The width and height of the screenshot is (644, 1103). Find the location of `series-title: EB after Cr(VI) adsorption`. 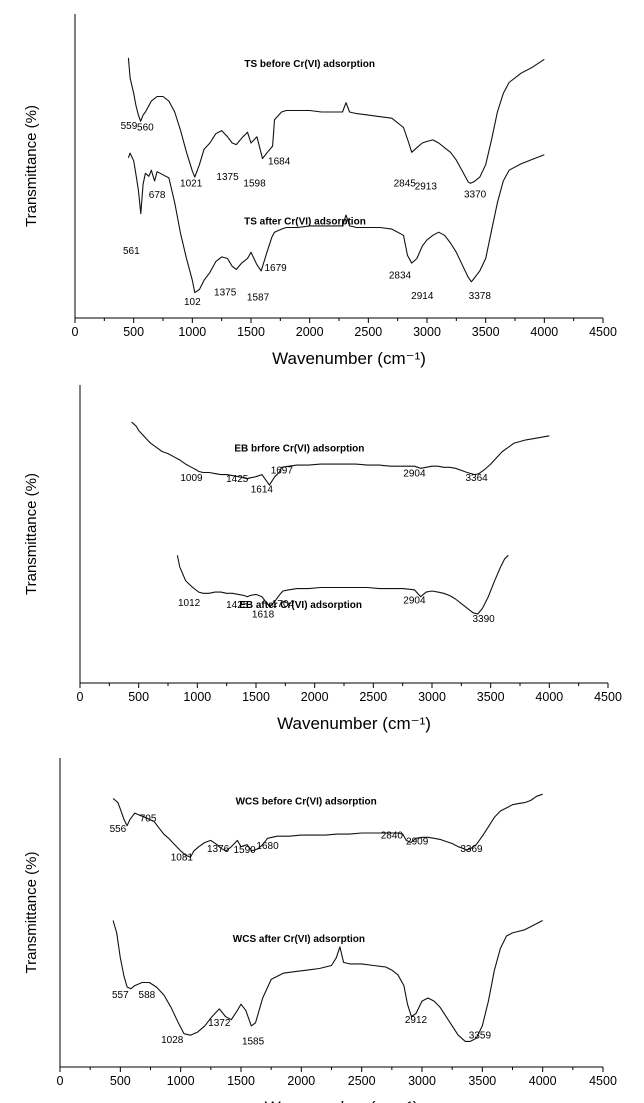

series-title: EB after Cr(VI) adsorption is located at coordinates (300, 605).